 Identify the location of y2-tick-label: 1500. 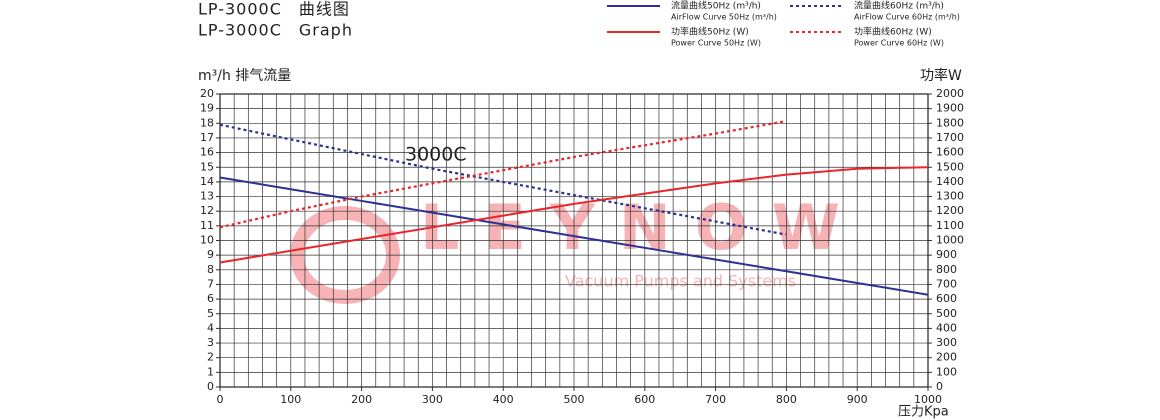
(950, 166).